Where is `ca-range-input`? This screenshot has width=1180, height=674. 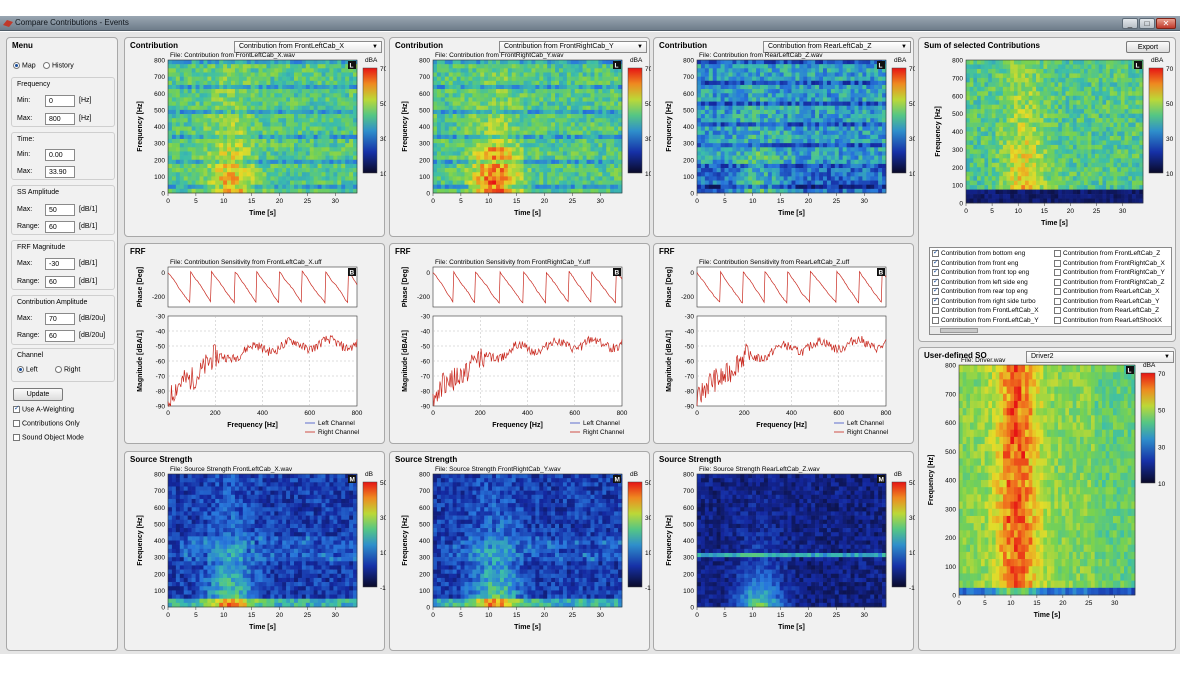
ca-range-input is located at coordinates (60, 336).